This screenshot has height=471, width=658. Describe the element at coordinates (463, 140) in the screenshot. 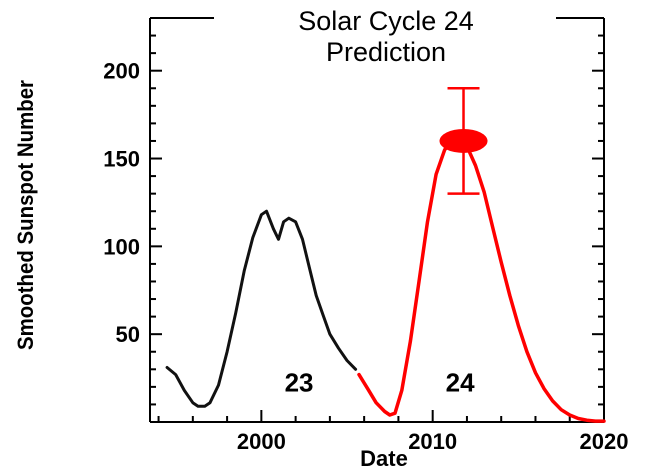

I see `prediction-point` at that location.